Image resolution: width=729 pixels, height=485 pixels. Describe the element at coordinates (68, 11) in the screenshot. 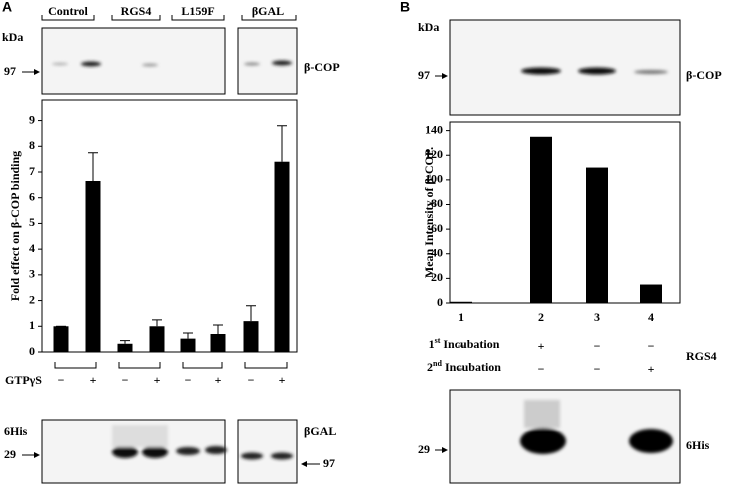

I see `lane-label: Control` at that location.